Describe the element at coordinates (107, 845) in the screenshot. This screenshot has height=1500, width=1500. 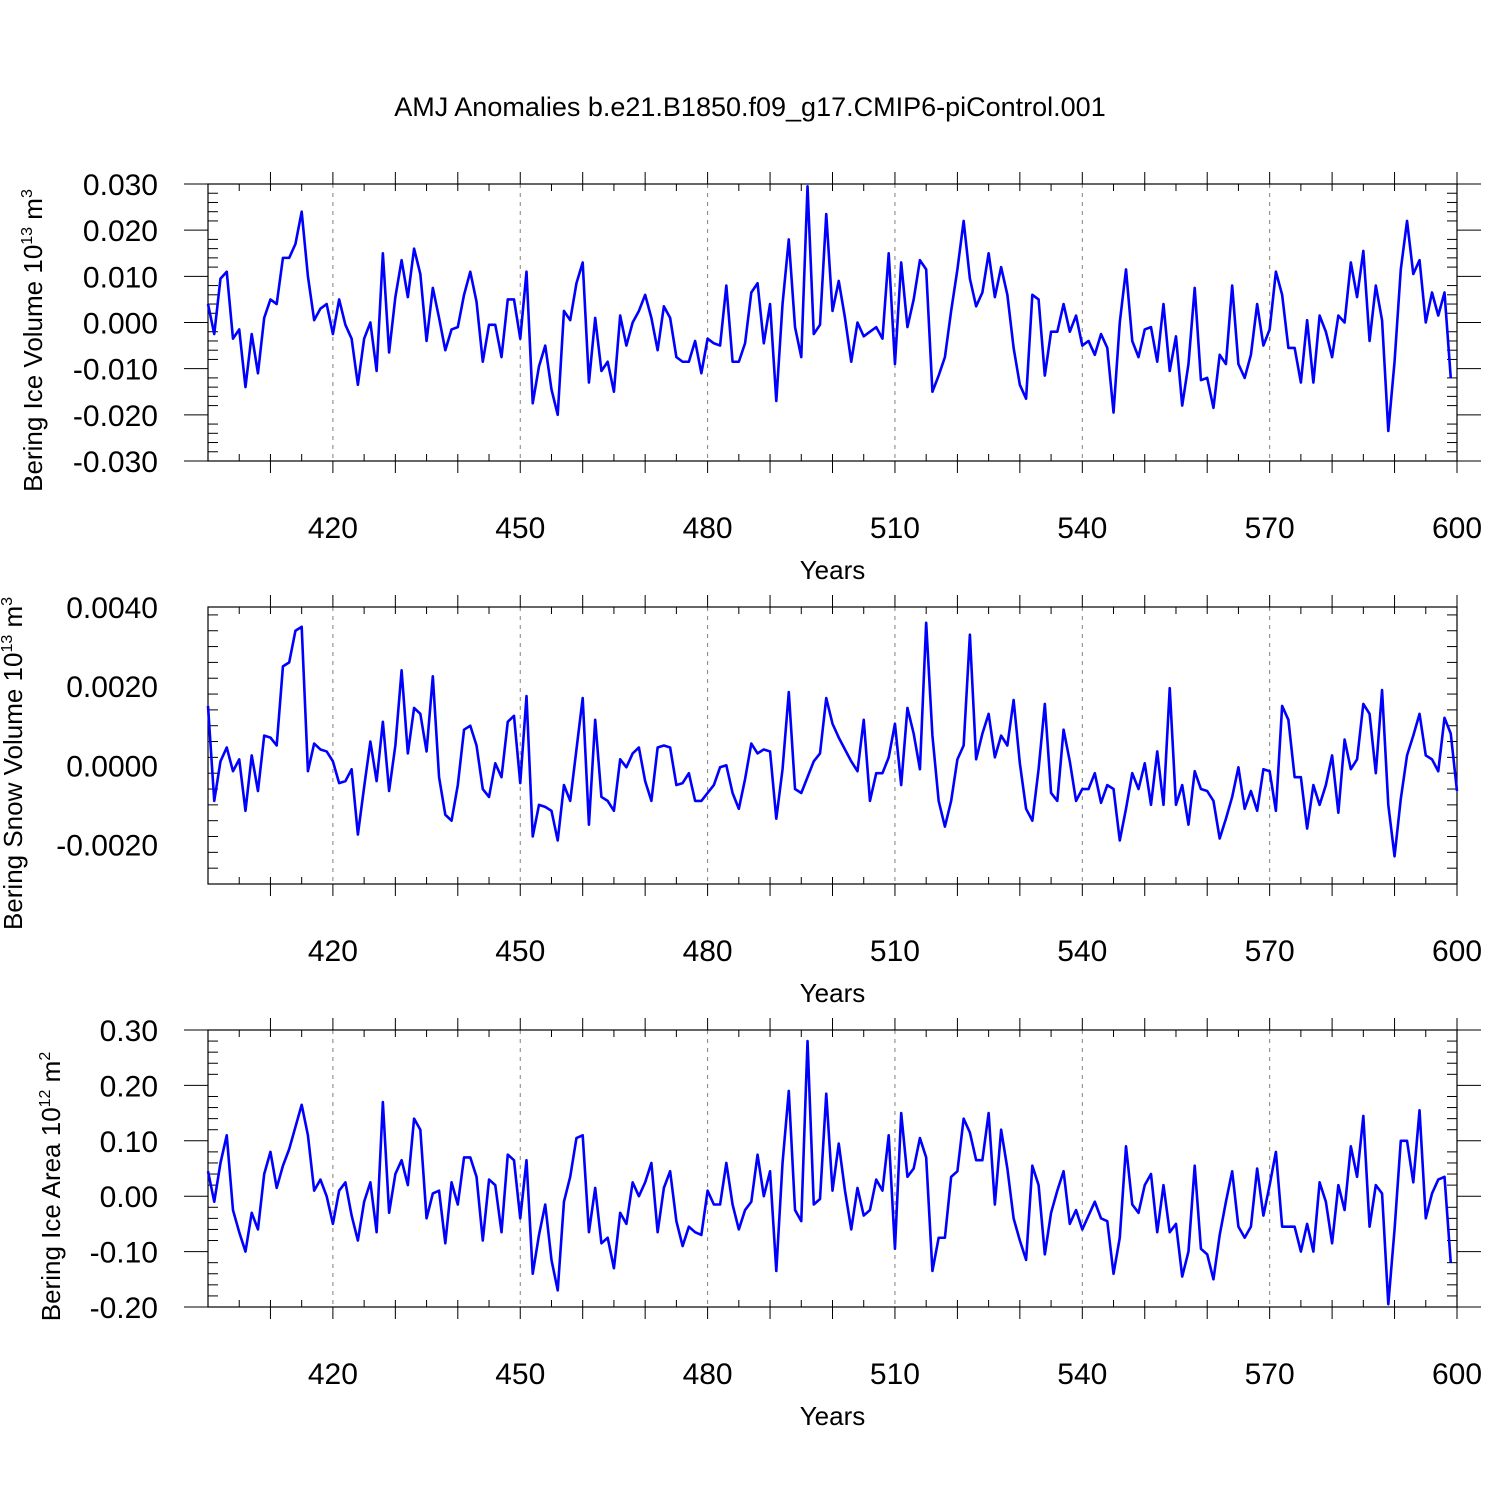
I see `y-tick-label: -0.0020` at that location.